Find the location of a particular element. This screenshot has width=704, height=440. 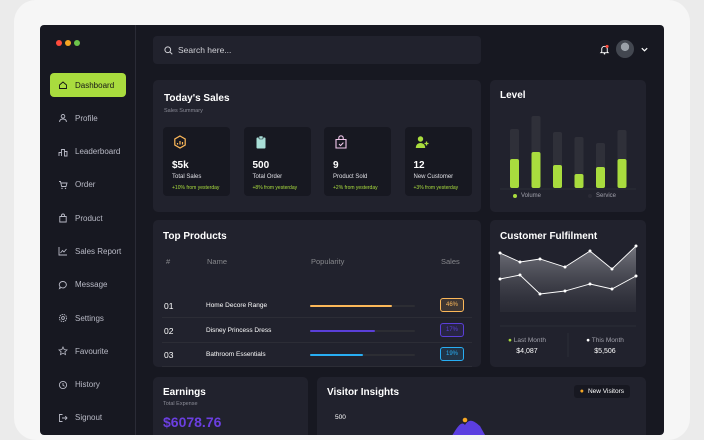

message-icon is located at coordinates (62, 285).